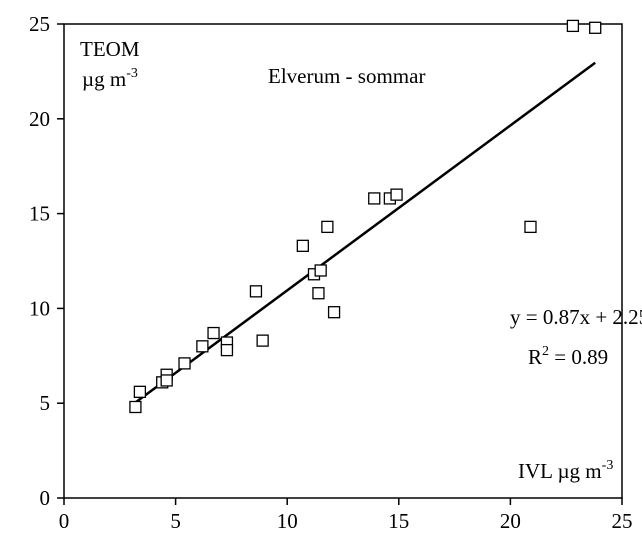  Describe the element at coordinates (287, 521) in the screenshot. I see `x-tick-label: 10` at that location.